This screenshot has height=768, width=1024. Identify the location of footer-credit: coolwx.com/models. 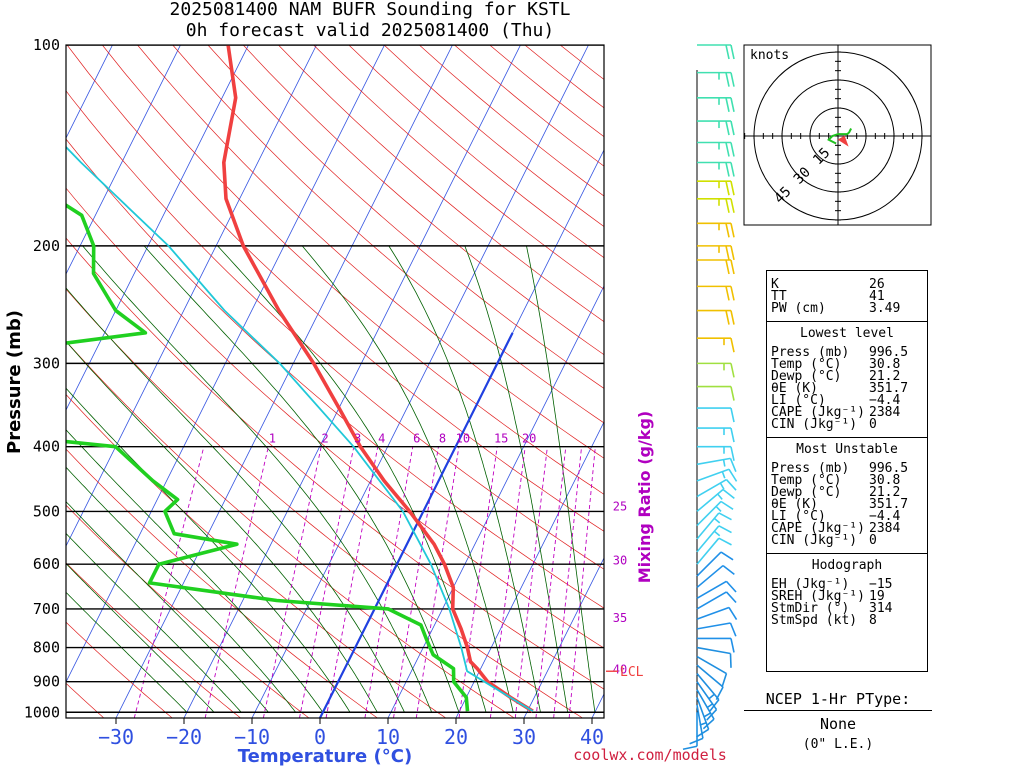
(650, 755).